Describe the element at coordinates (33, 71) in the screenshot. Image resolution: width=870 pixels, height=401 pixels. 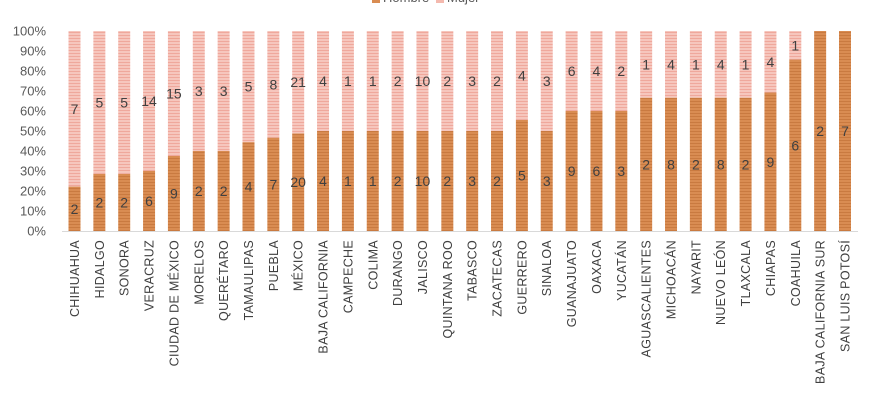
I see `y-tick-label: 80%` at that location.